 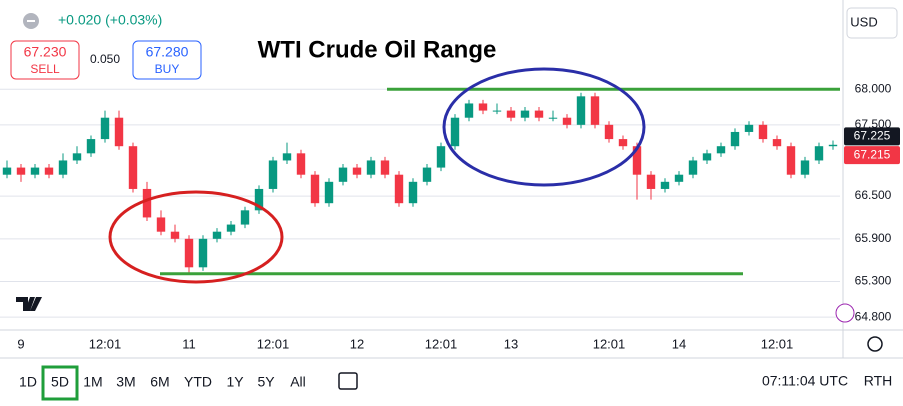 I want to click on event-marker, so click(x=845, y=313).